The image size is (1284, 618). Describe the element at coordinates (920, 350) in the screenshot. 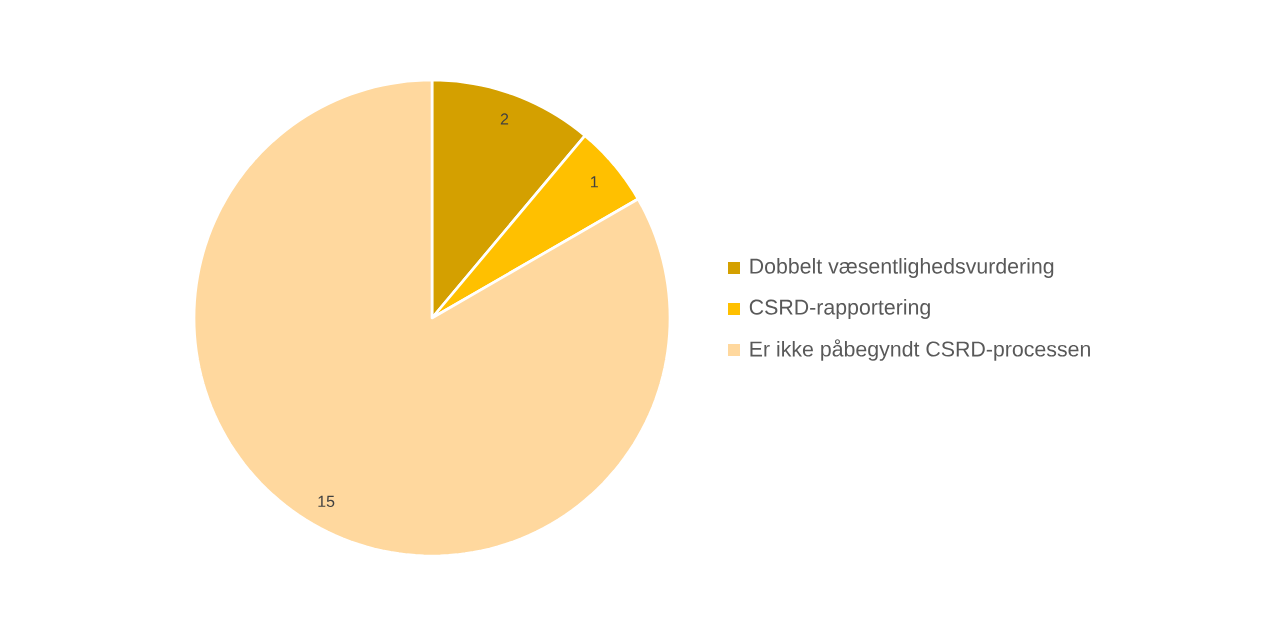

I see `legend-label: Er ikke påbegyndt CSRD-processen` at that location.